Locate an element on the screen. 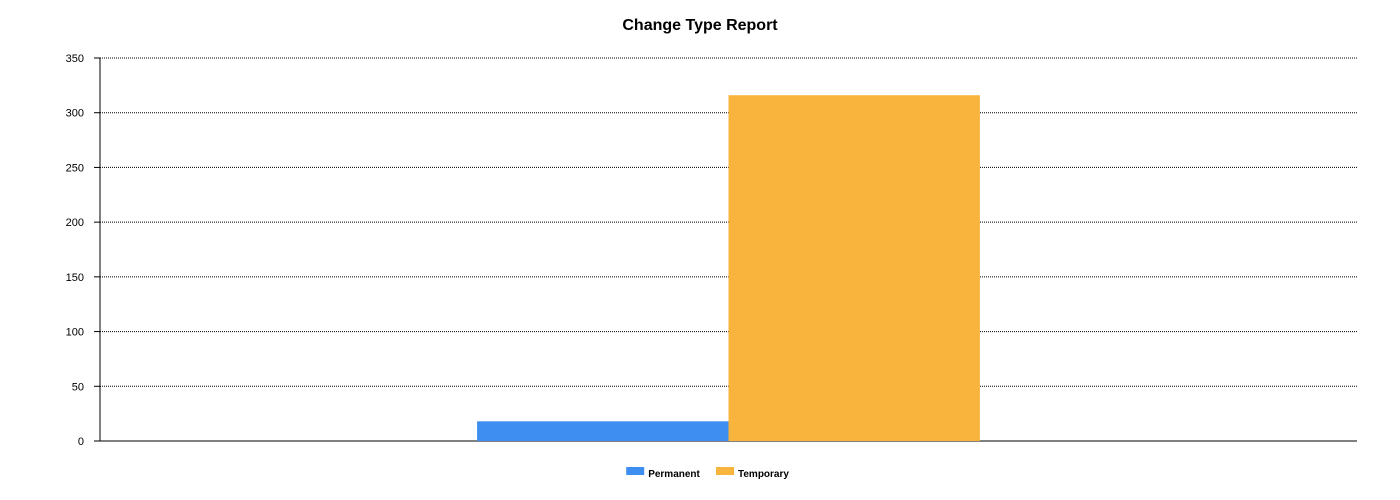  y-tick-label: 50 is located at coordinates (78, 387).